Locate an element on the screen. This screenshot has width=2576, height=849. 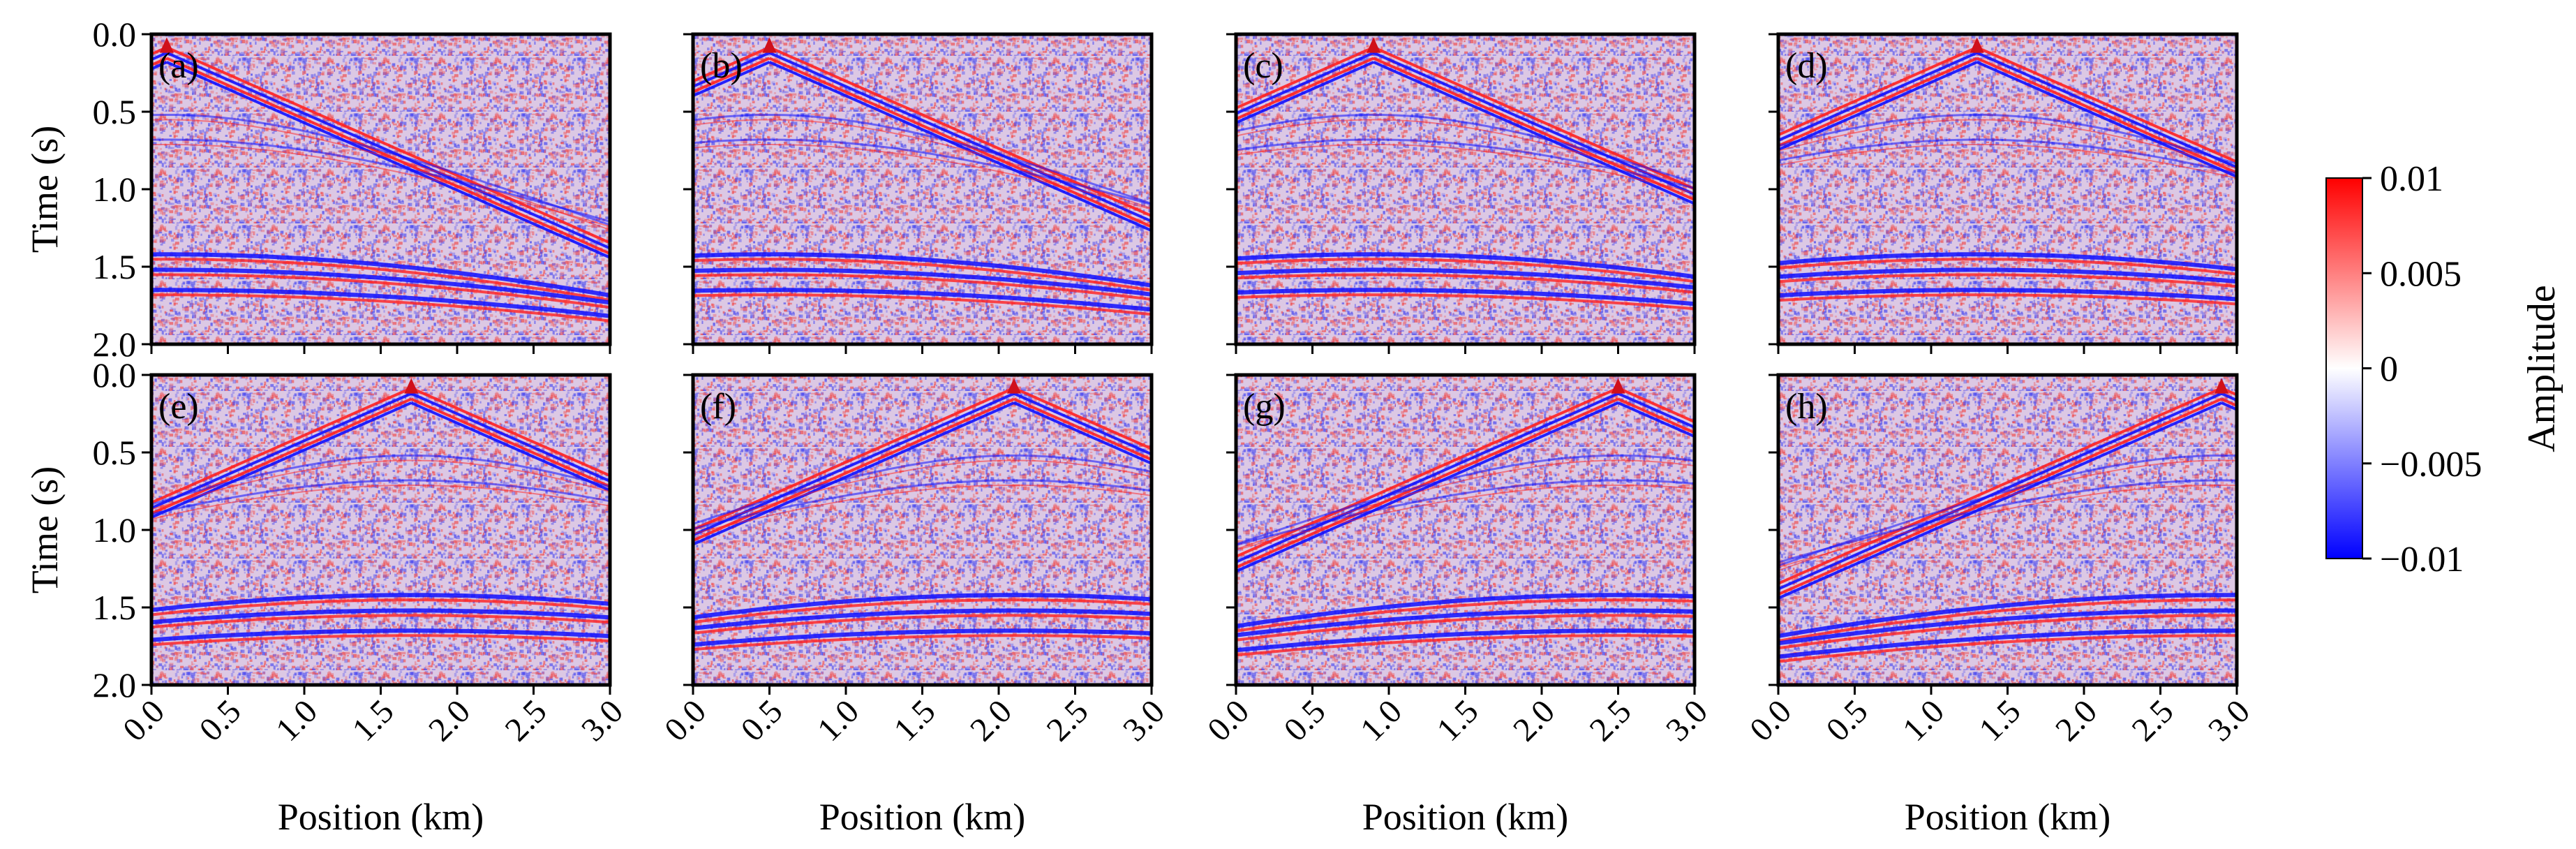
panel-g: (g) 0.0 0.5 1.0 1.5 2.0 2.5 3.0 Position (km) is located at coordinates (1457, 605).